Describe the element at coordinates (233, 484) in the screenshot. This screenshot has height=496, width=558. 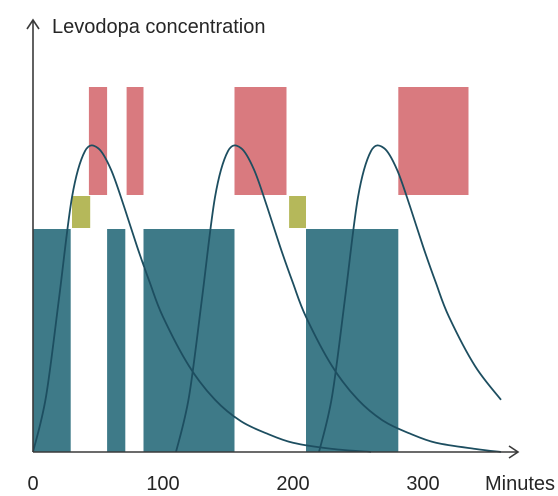
I see `x-tick-labels: 0 100 200 300` at that location.